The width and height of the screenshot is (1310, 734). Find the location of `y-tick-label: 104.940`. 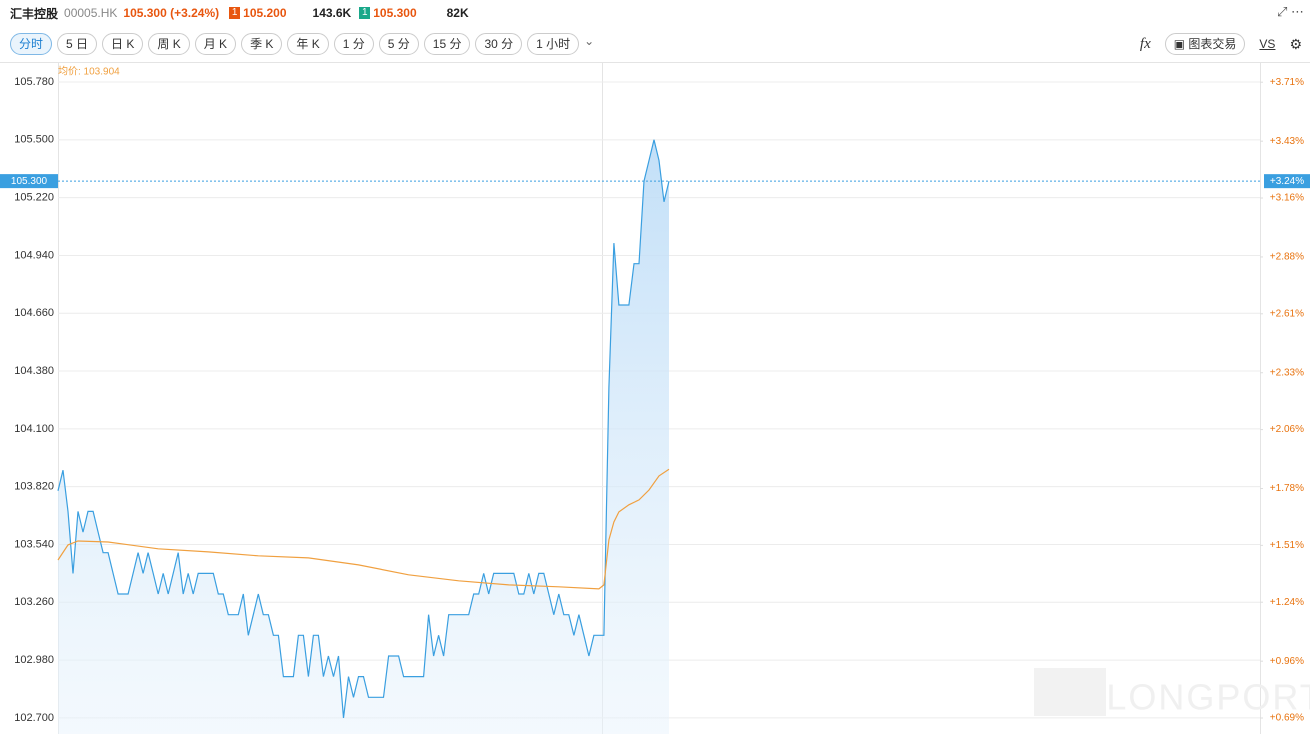

y-tick-label: 104.940 is located at coordinates (34, 255).